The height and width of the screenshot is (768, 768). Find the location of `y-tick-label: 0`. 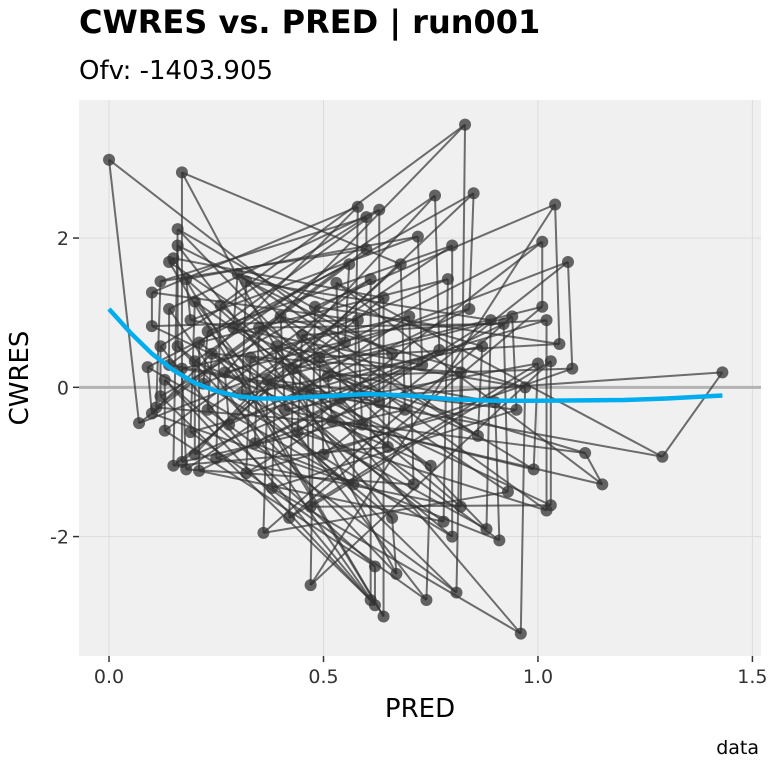

y-tick-label: 0 is located at coordinates (63, 388).